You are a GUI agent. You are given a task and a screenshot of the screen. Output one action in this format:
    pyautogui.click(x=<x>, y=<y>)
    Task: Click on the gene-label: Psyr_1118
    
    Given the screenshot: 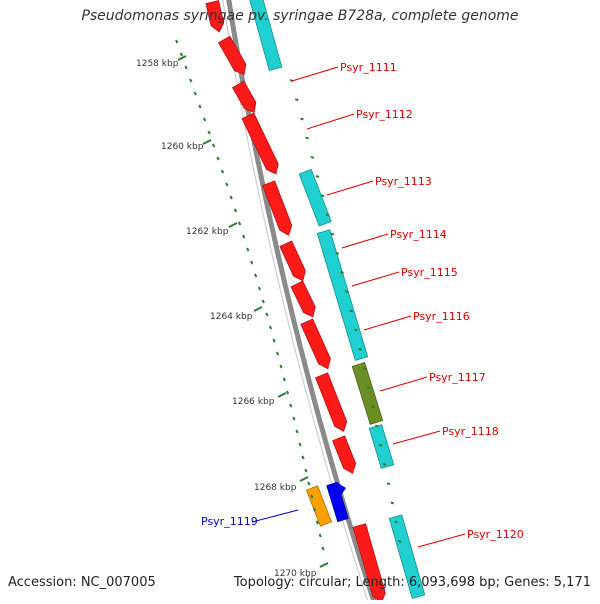 What is the action you would take?
    pyautogui.click(x=470, y=431)
    